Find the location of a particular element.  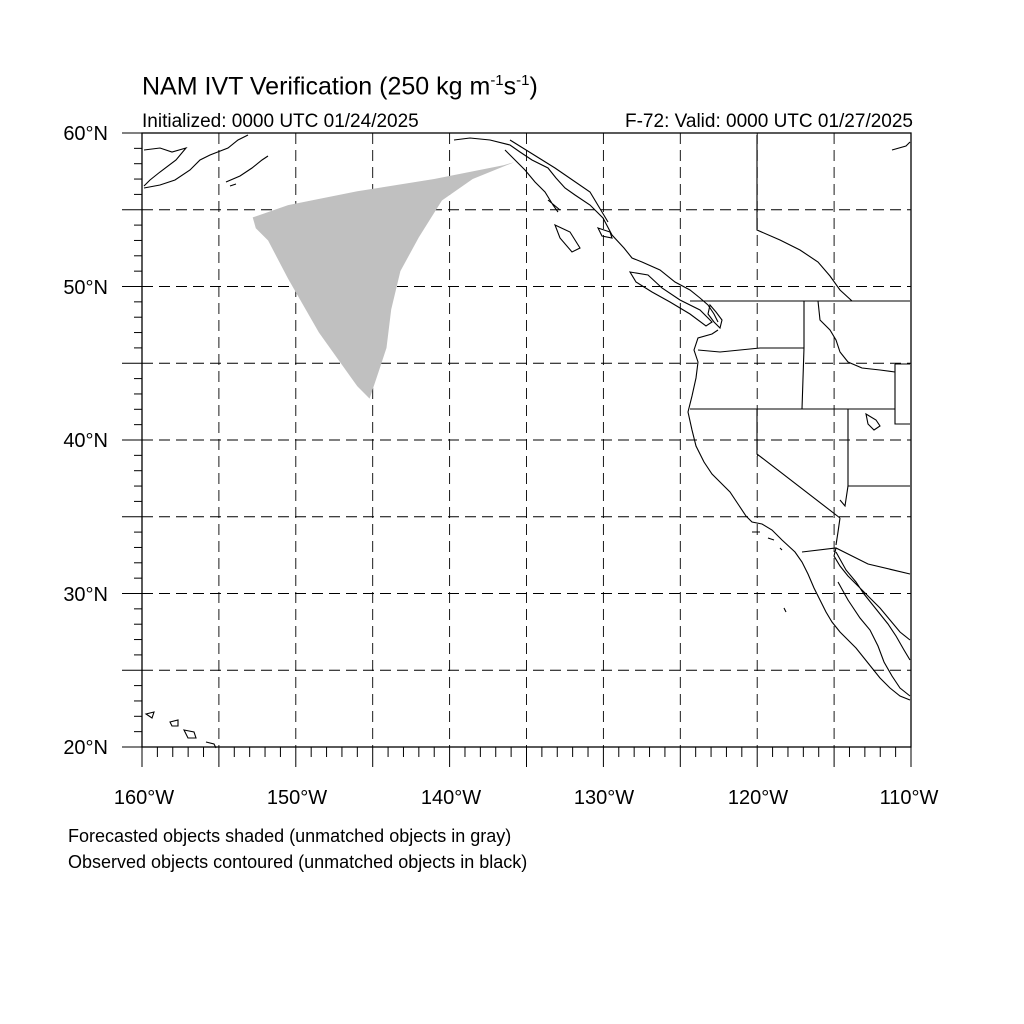

az-border is located at coordinates (842, 515).